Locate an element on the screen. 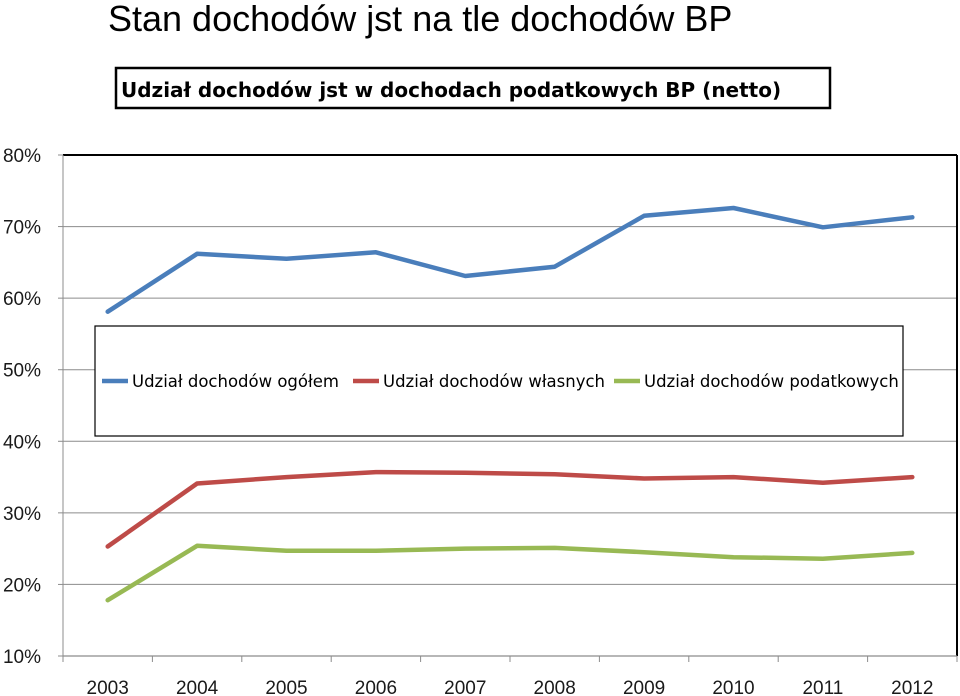 This screenshot has height=696, width=960. y-tick-label: 20% is located at coordinates (22, 585).